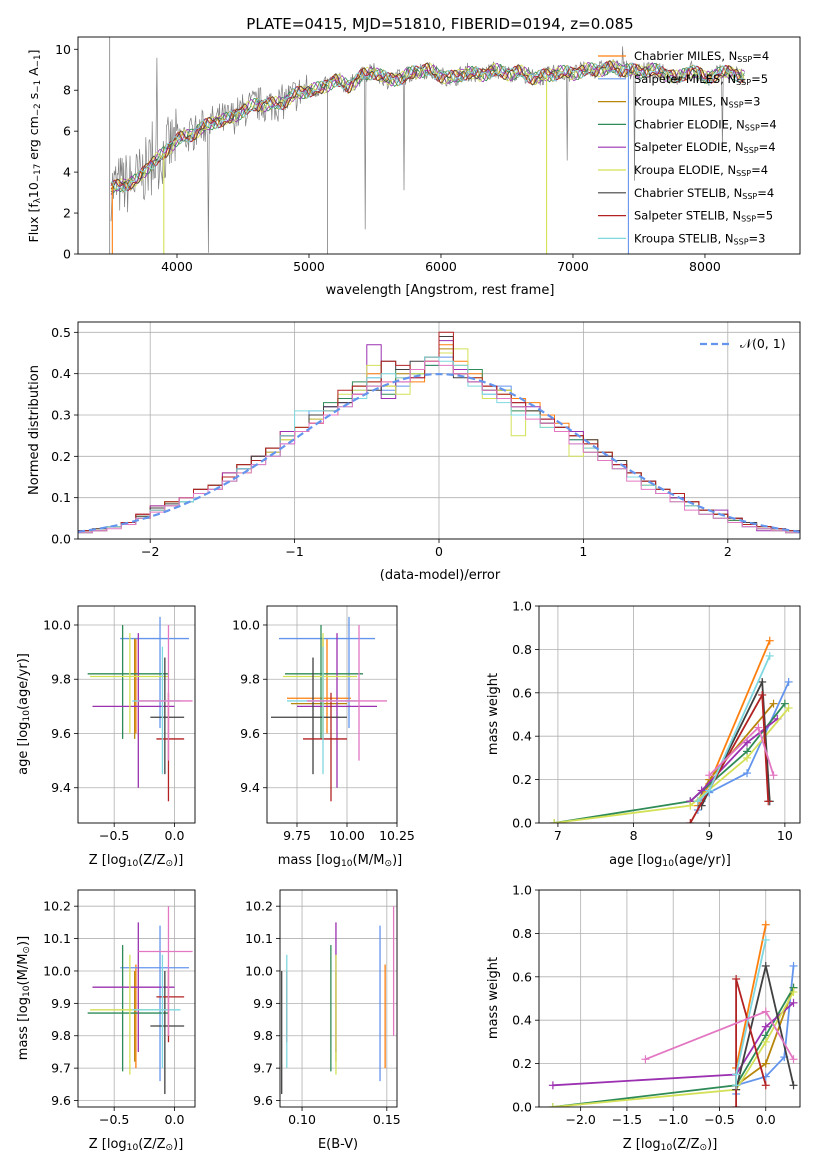  I want to click on y-axis-label-part: (M/M, so click(23, 970).